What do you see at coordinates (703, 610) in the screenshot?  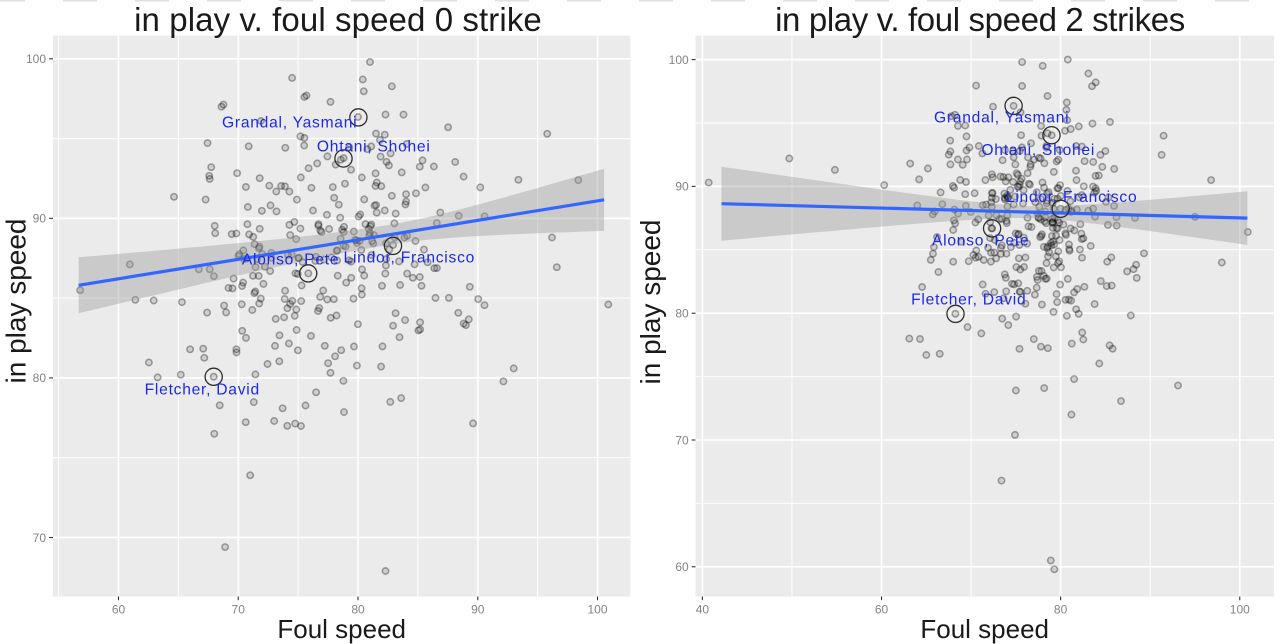 I see `svg-text: 40` at bounding box center [703, 610].